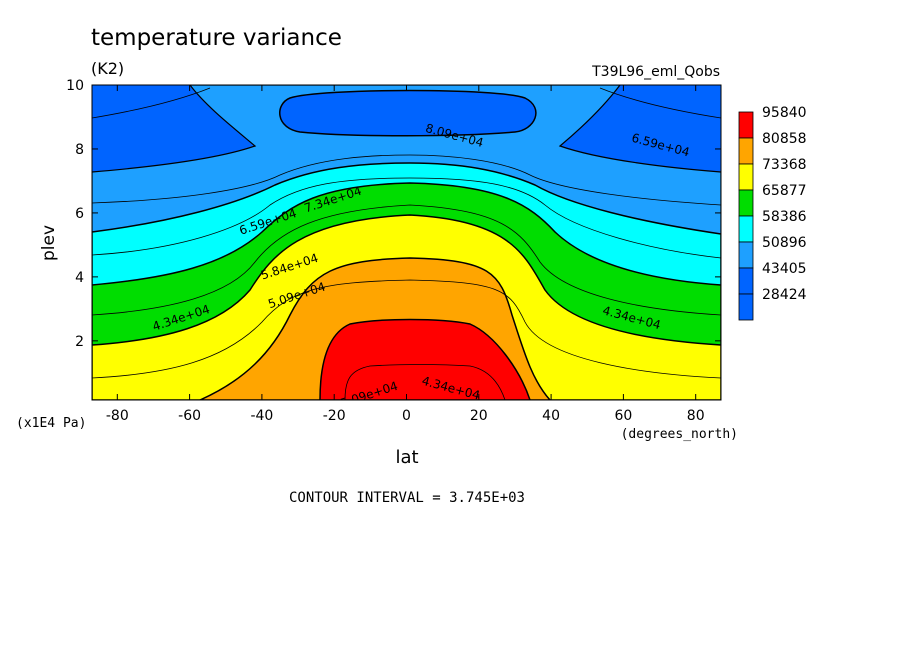 Image resolution: width=904 pixels, height=659 pixels. Describe the element at coordinates (784, 113) in the screenshot. I see `colorbar-label: 95840` at that location.